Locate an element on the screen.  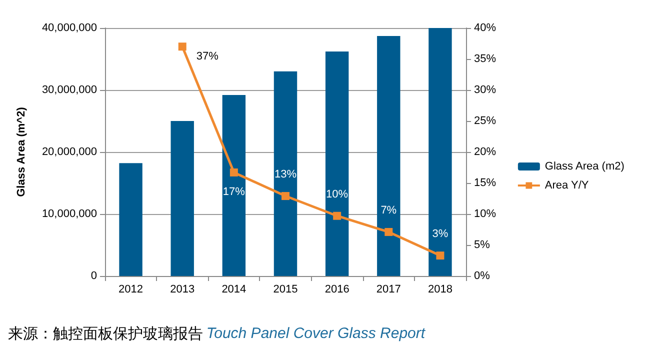
x-tick-label: 2016 is located at coordinates (337, 290).